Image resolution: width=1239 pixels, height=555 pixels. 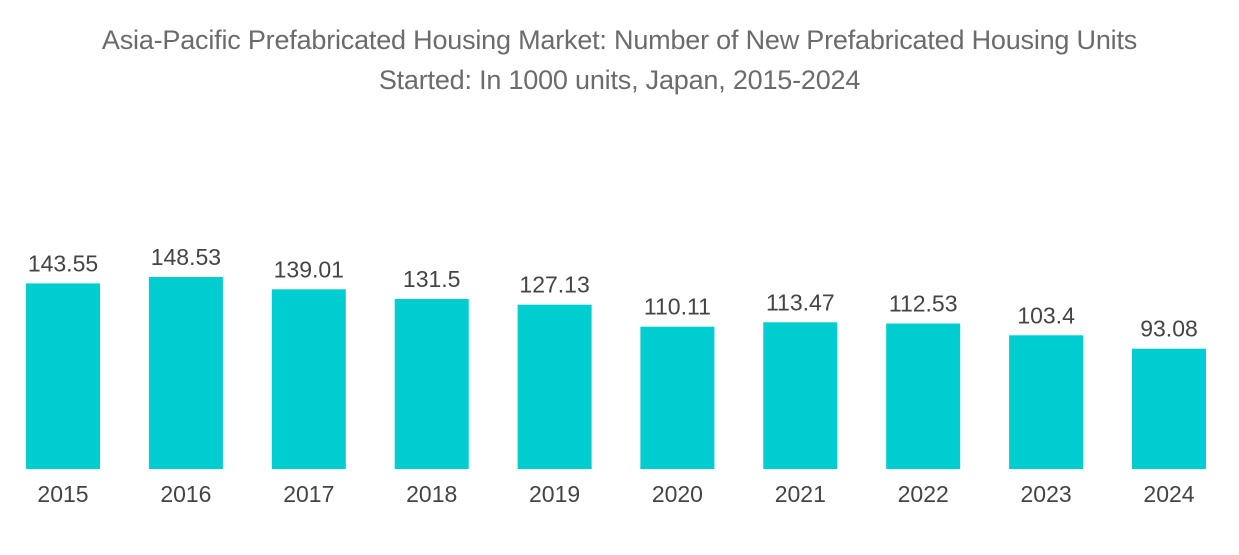 What do you see at coordinates (923, 396) in the screenshot?
I see `bar-2022` at bounding box center [923, 396].